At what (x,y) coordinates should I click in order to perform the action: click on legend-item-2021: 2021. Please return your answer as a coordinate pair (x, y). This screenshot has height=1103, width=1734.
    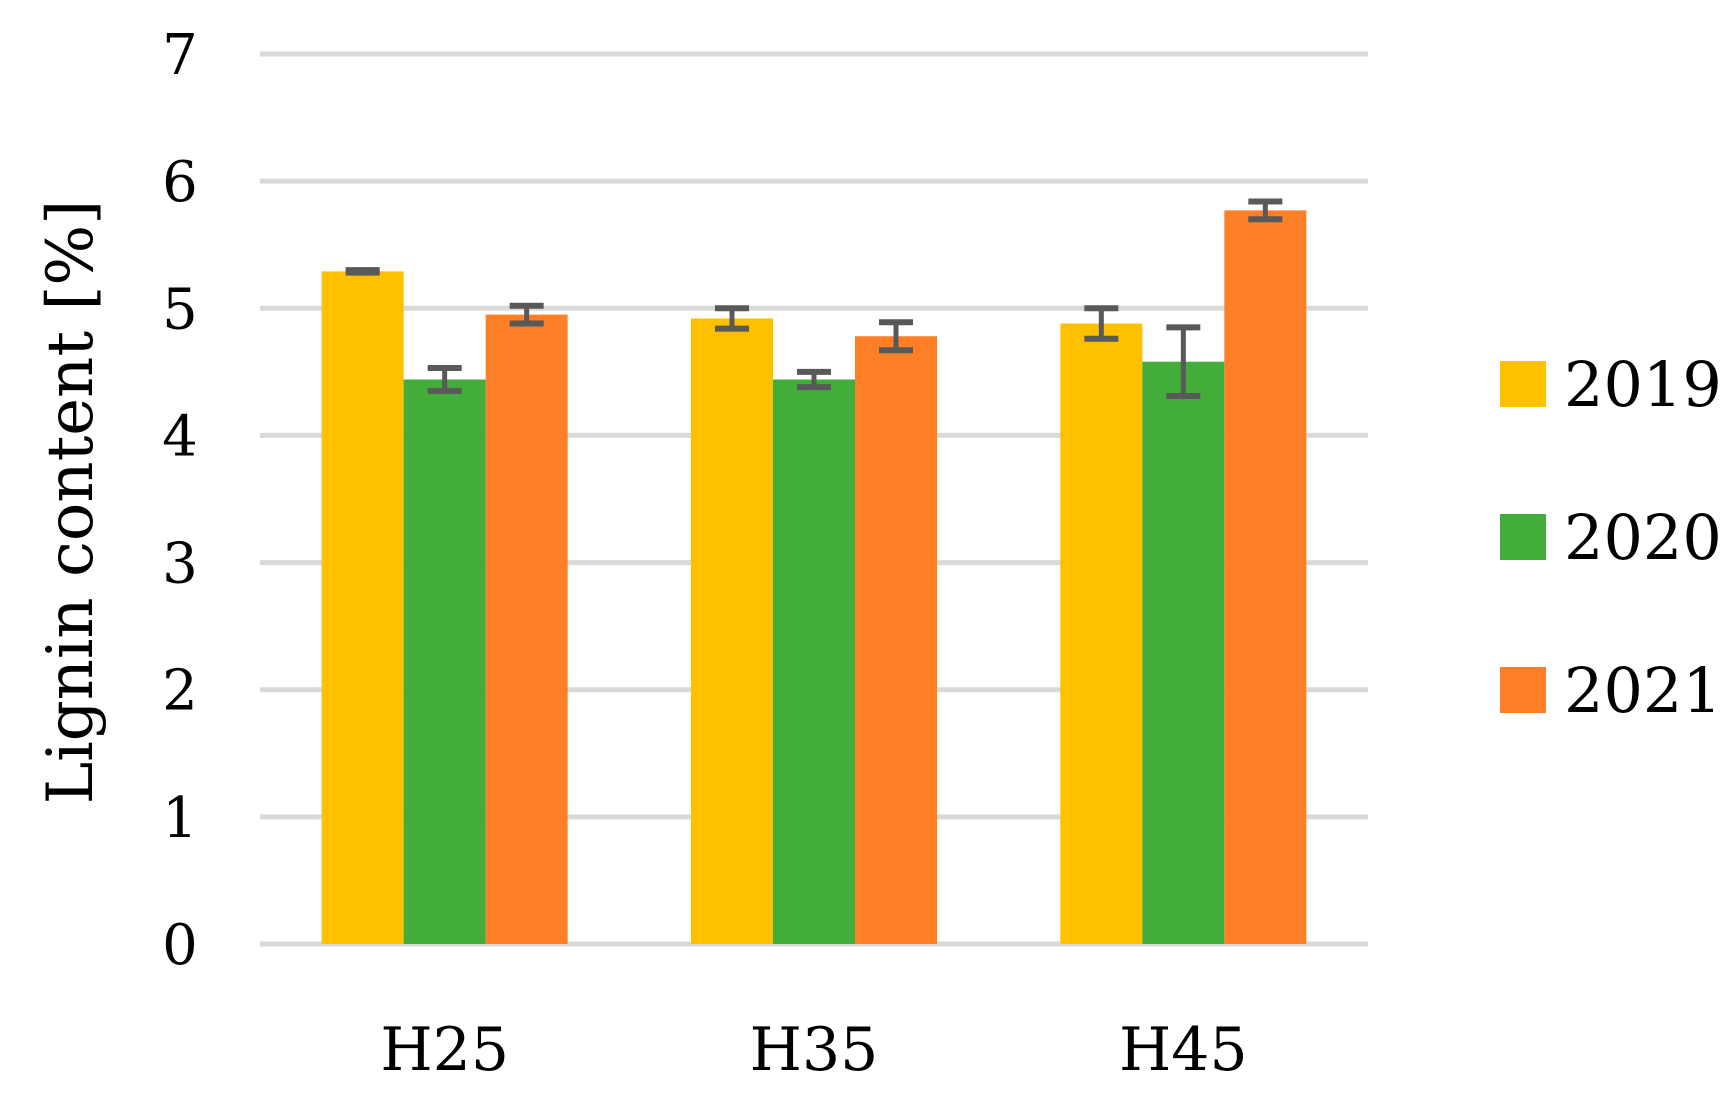
    Looking at the image, I should click on (1611, 690).